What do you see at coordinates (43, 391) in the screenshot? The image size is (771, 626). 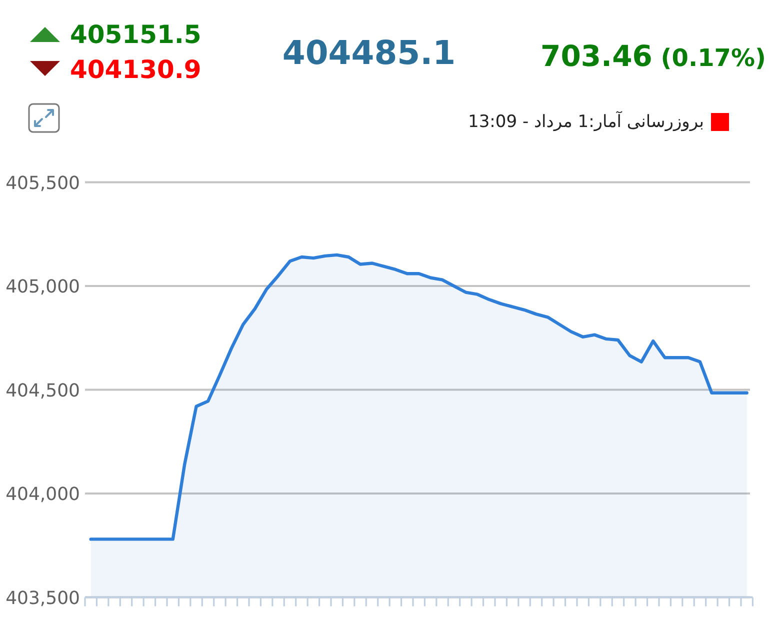 I see `y-tick-label: 404,500` at bounding box center [43, 391].